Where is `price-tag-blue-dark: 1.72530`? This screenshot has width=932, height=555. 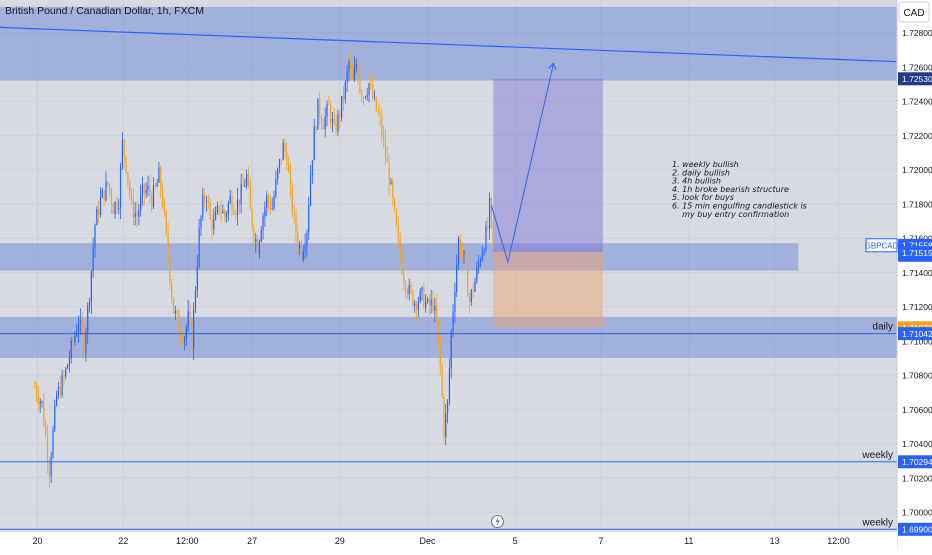 price-tag-blue-dark: 1.72530 is located at coordinates (915, 79).